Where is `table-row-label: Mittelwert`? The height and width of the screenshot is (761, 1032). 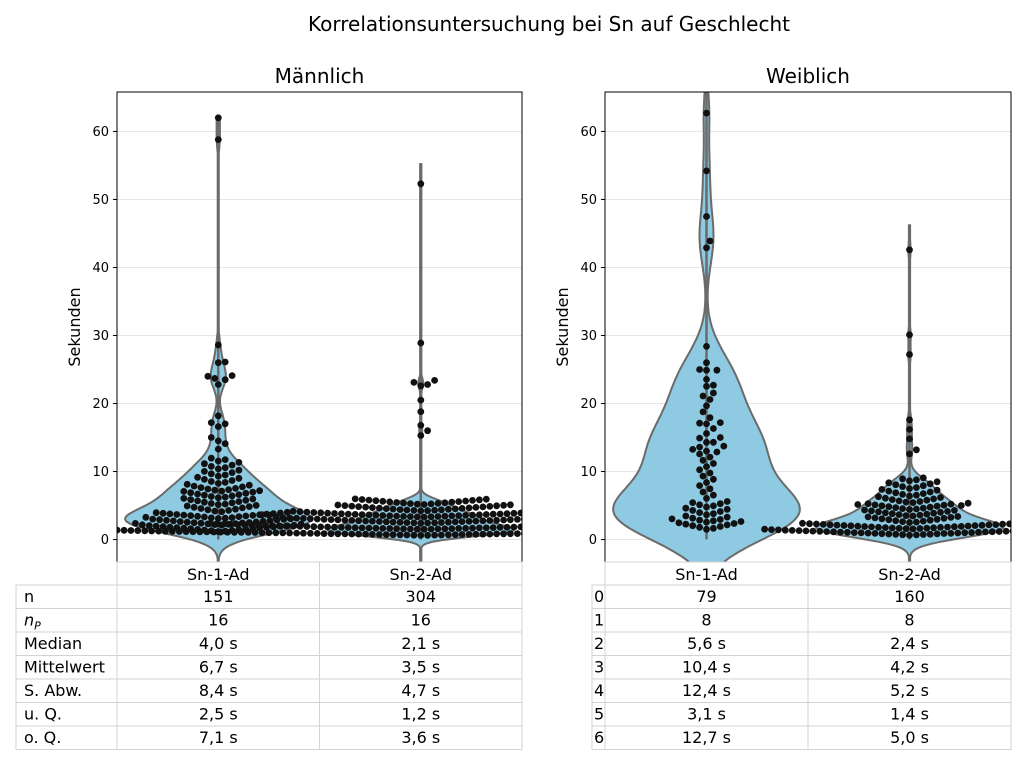
table-row-label: Mittelwert is located at coordinates (64, 667).